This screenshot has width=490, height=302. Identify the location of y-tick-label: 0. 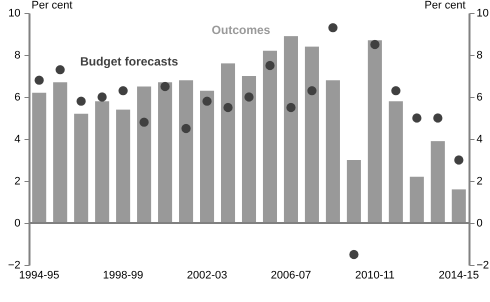
(17, 224).